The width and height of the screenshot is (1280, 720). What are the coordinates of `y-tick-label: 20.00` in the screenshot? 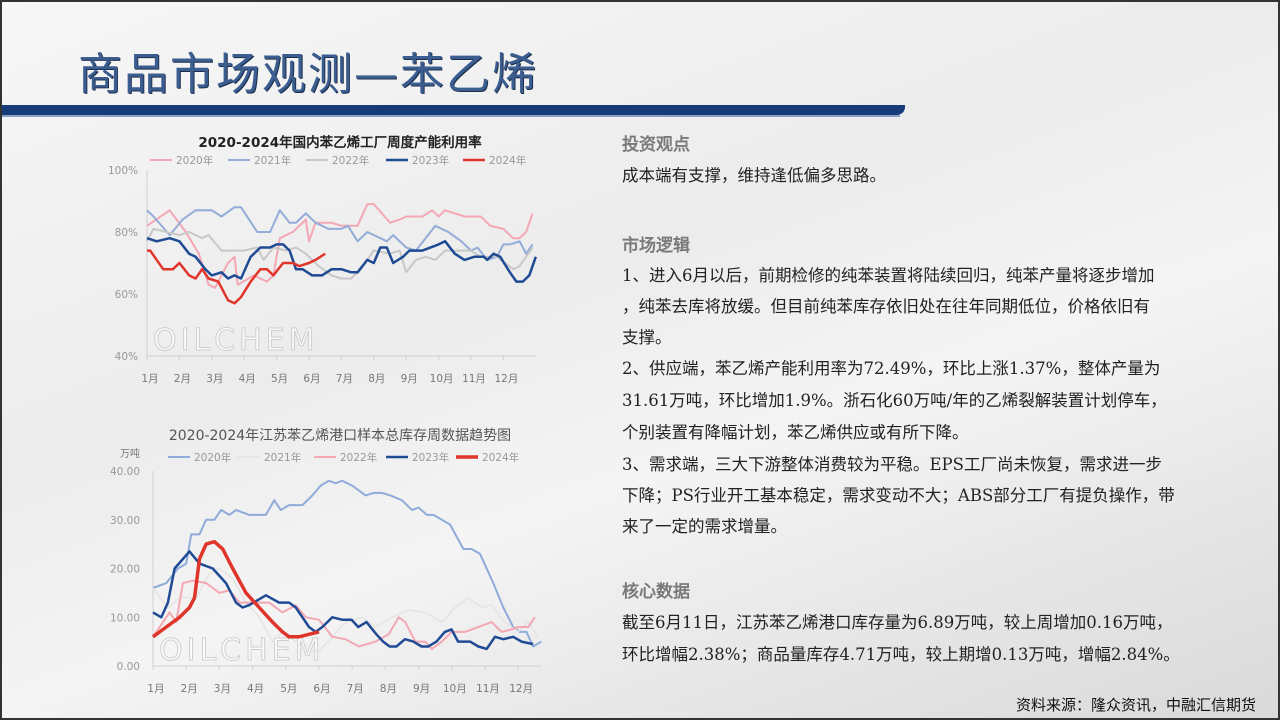 It's located at (125, 570).